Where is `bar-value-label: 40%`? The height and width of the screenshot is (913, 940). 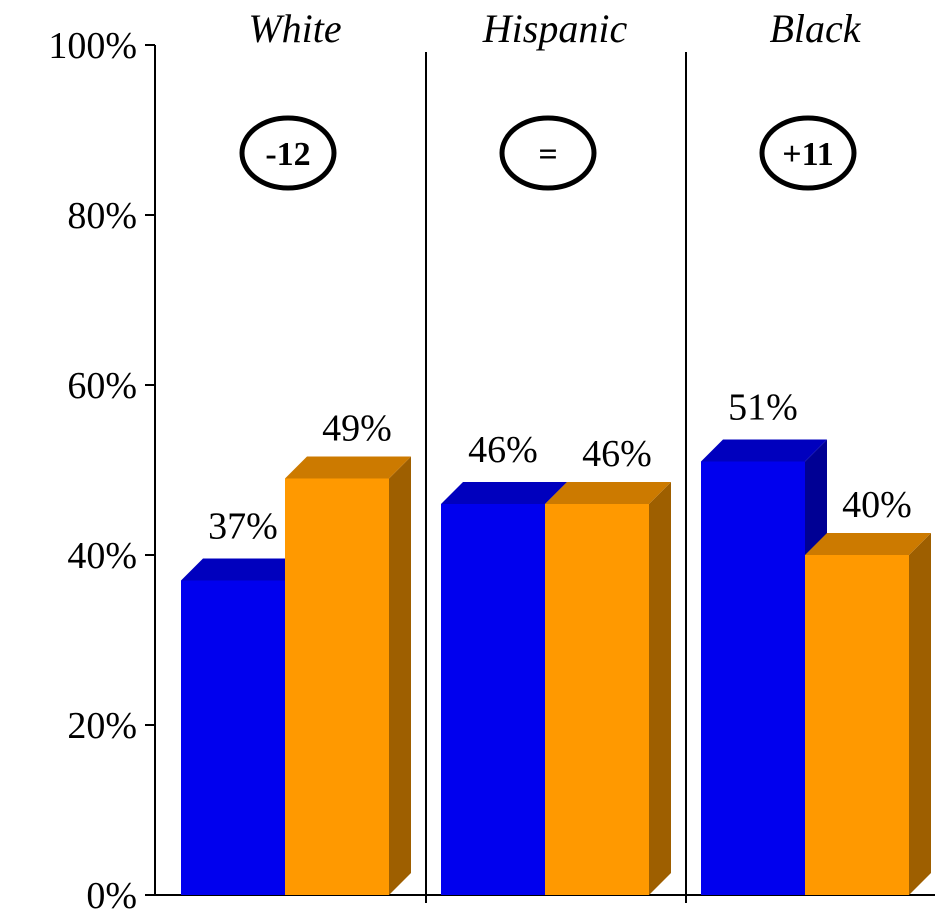
bar-value-label: 40% is located at coordinates (877, 505).